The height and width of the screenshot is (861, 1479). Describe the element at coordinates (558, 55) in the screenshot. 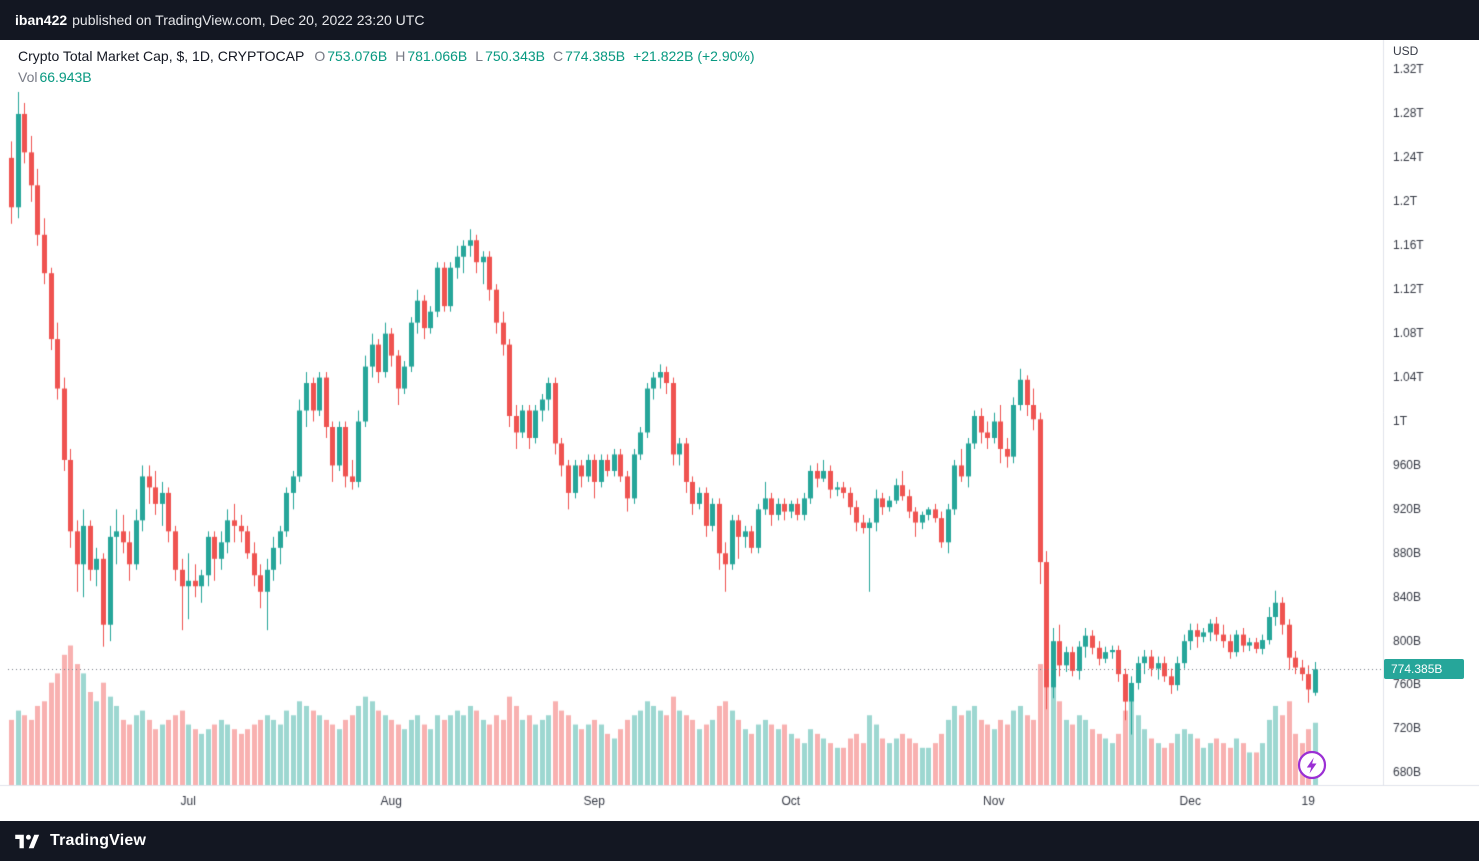

I see `close-label: C` at that location.